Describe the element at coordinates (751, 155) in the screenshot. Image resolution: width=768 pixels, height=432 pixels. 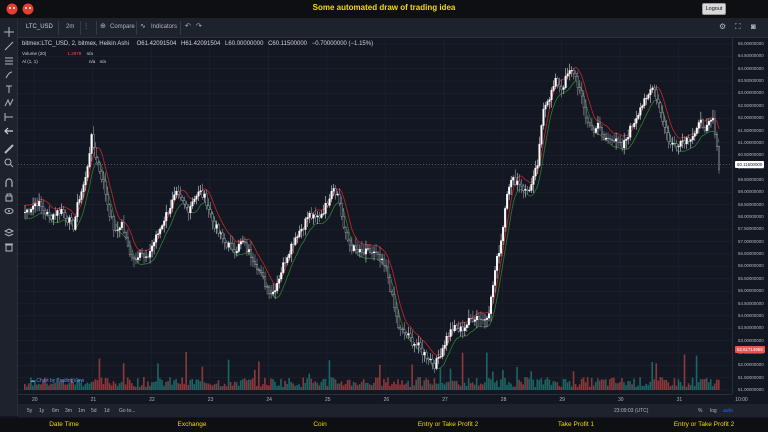
I see `price-tick-label: 60.50000000` at that location.